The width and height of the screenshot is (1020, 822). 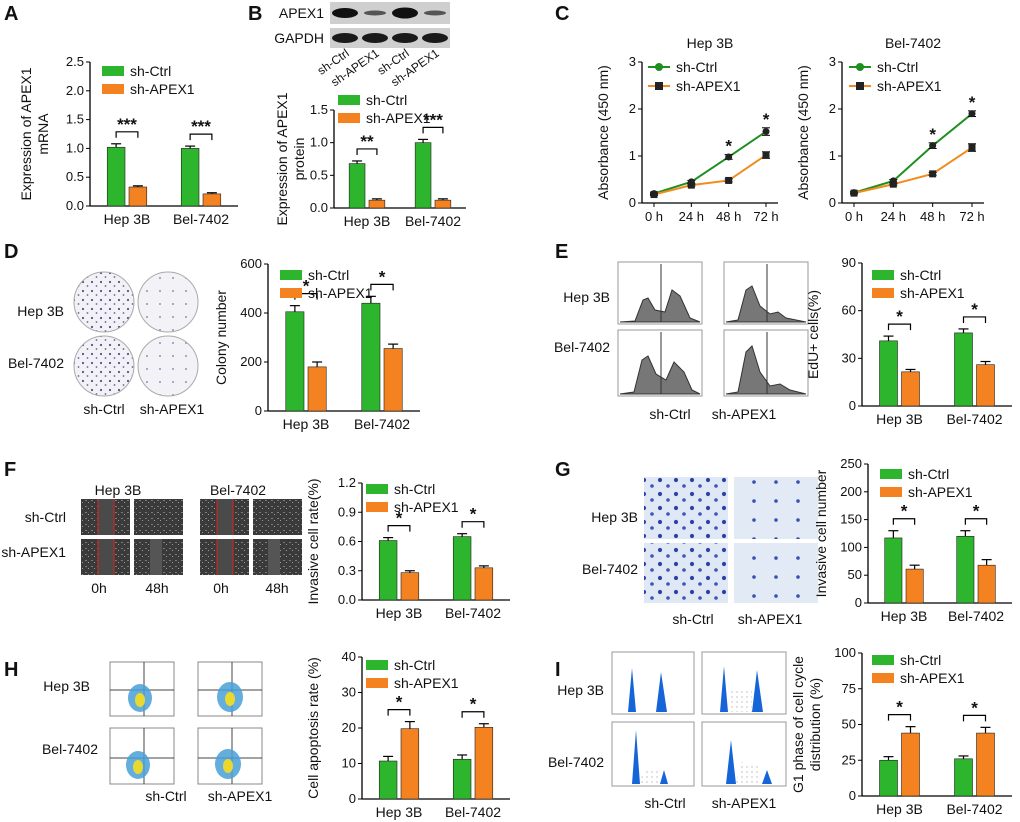 What do you see at coordinates (813, 334) in the screenshot?
I see `y-axis-label: EdU+ cells(%)` at bounding box center [813, 334].